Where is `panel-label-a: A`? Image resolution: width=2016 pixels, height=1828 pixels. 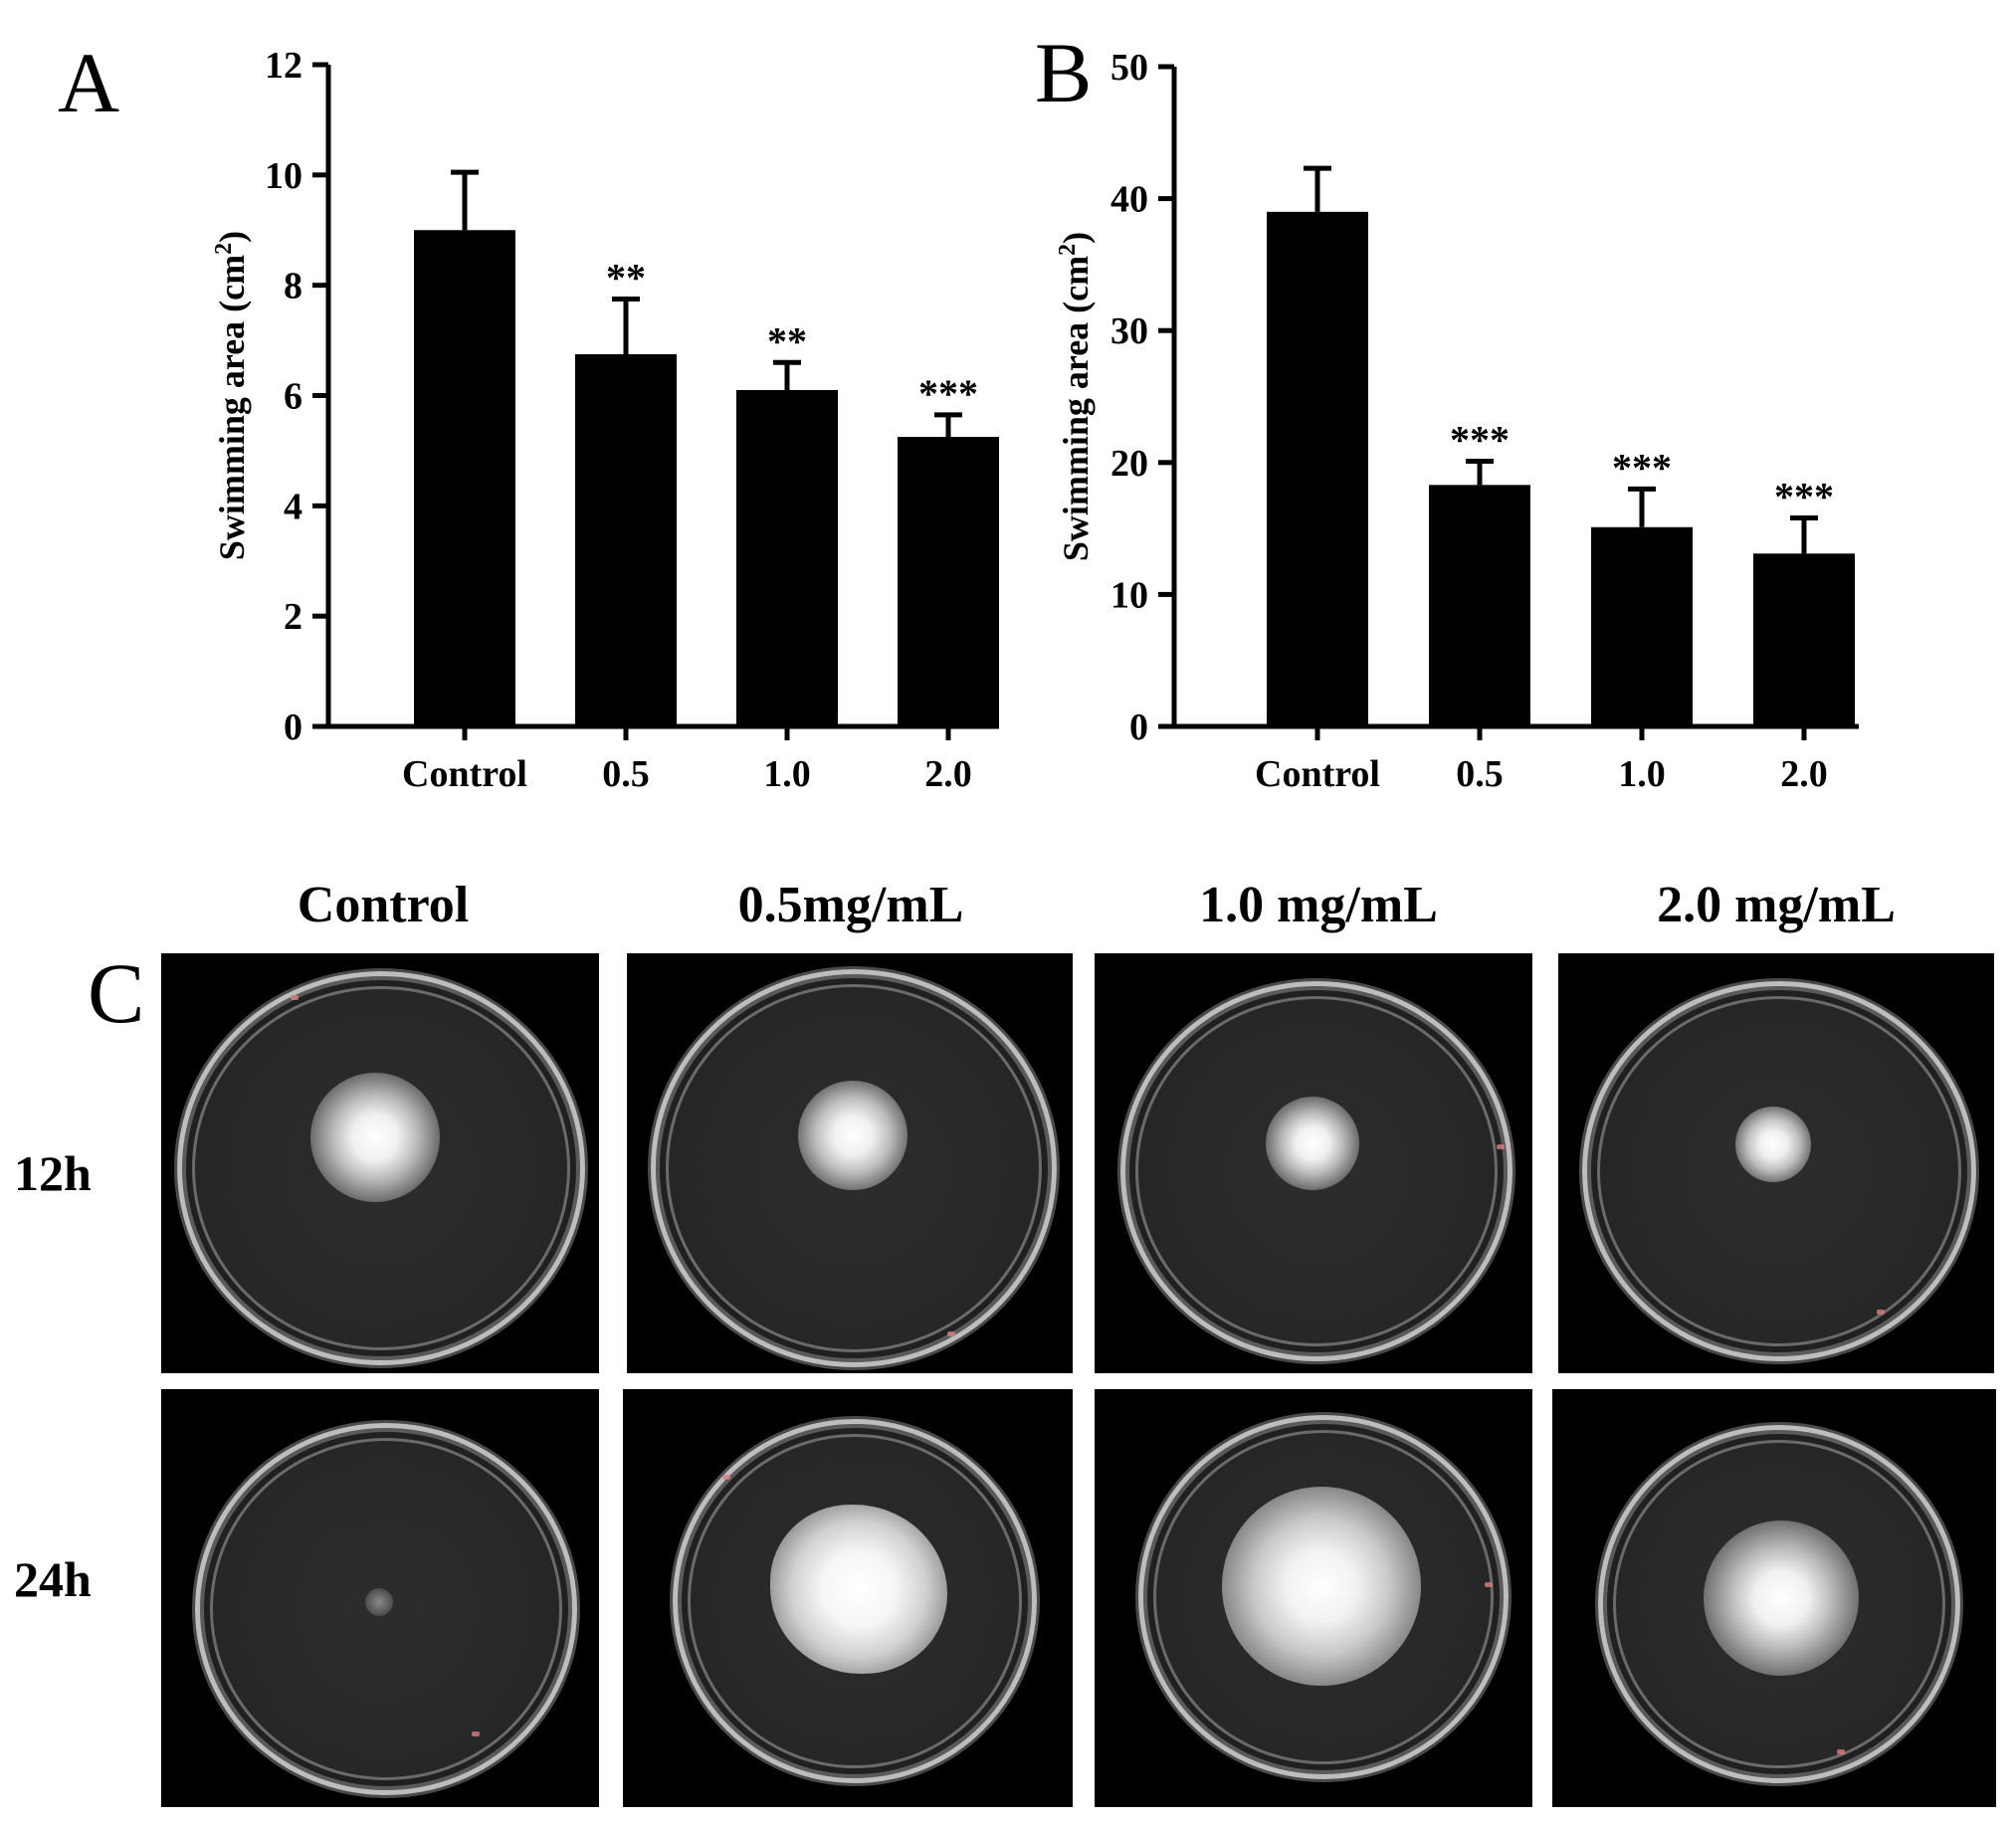 panel-label-a: A is located at coordinates (89, 82).